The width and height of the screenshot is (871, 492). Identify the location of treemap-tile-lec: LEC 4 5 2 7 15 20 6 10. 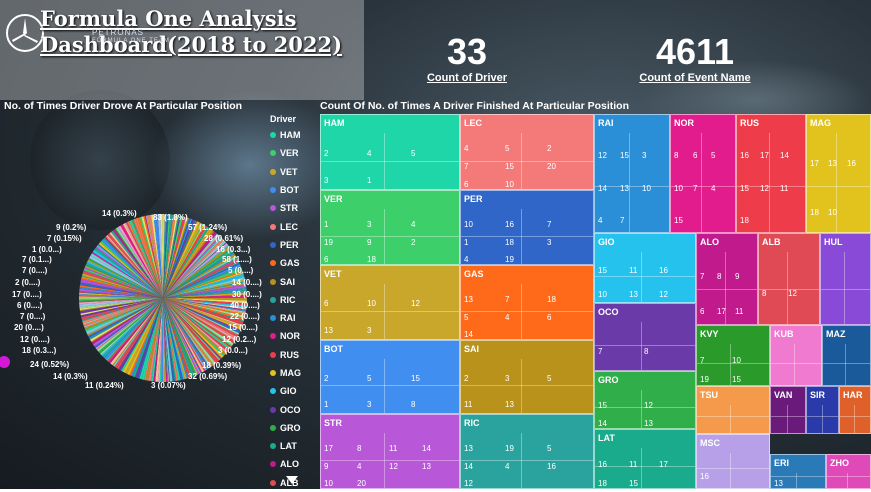
(527, 152).